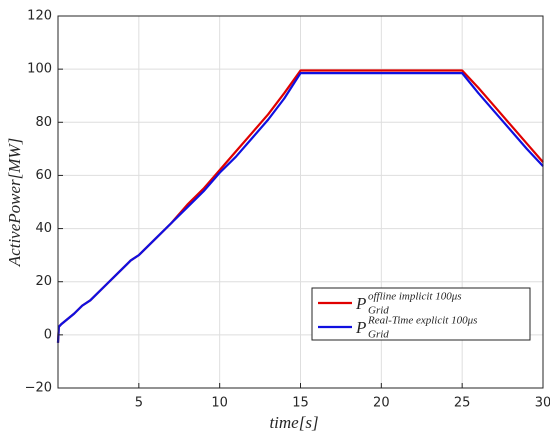  Describe the element at coordinates (139, 403) in the screenshot. I see `x-tick-label: 5` at that location.